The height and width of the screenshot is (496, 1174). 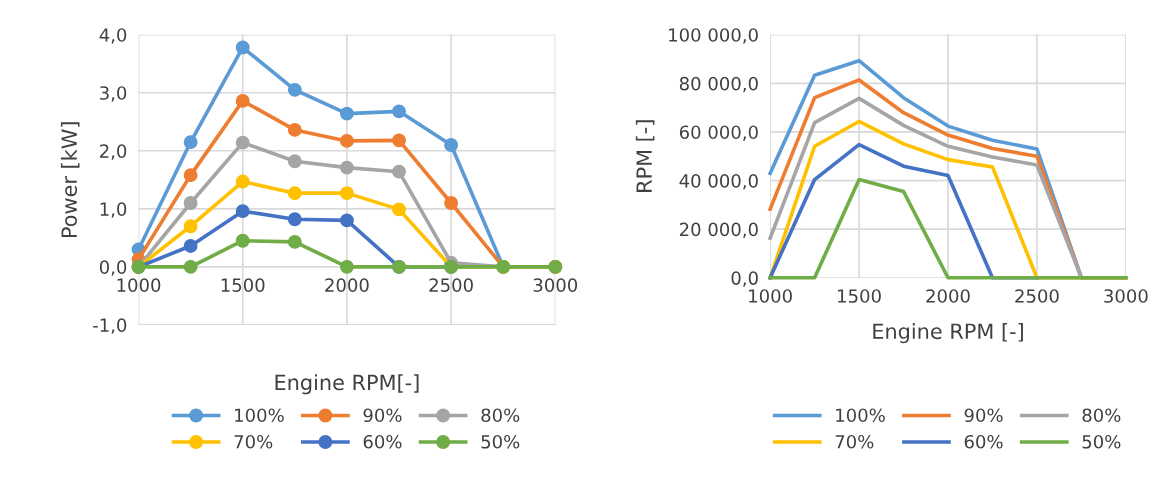 What do you see at coordinates (70, 180) in the screenshot?
I see `y-axis-title: Power [kW]` at bounding box center [70, 180].